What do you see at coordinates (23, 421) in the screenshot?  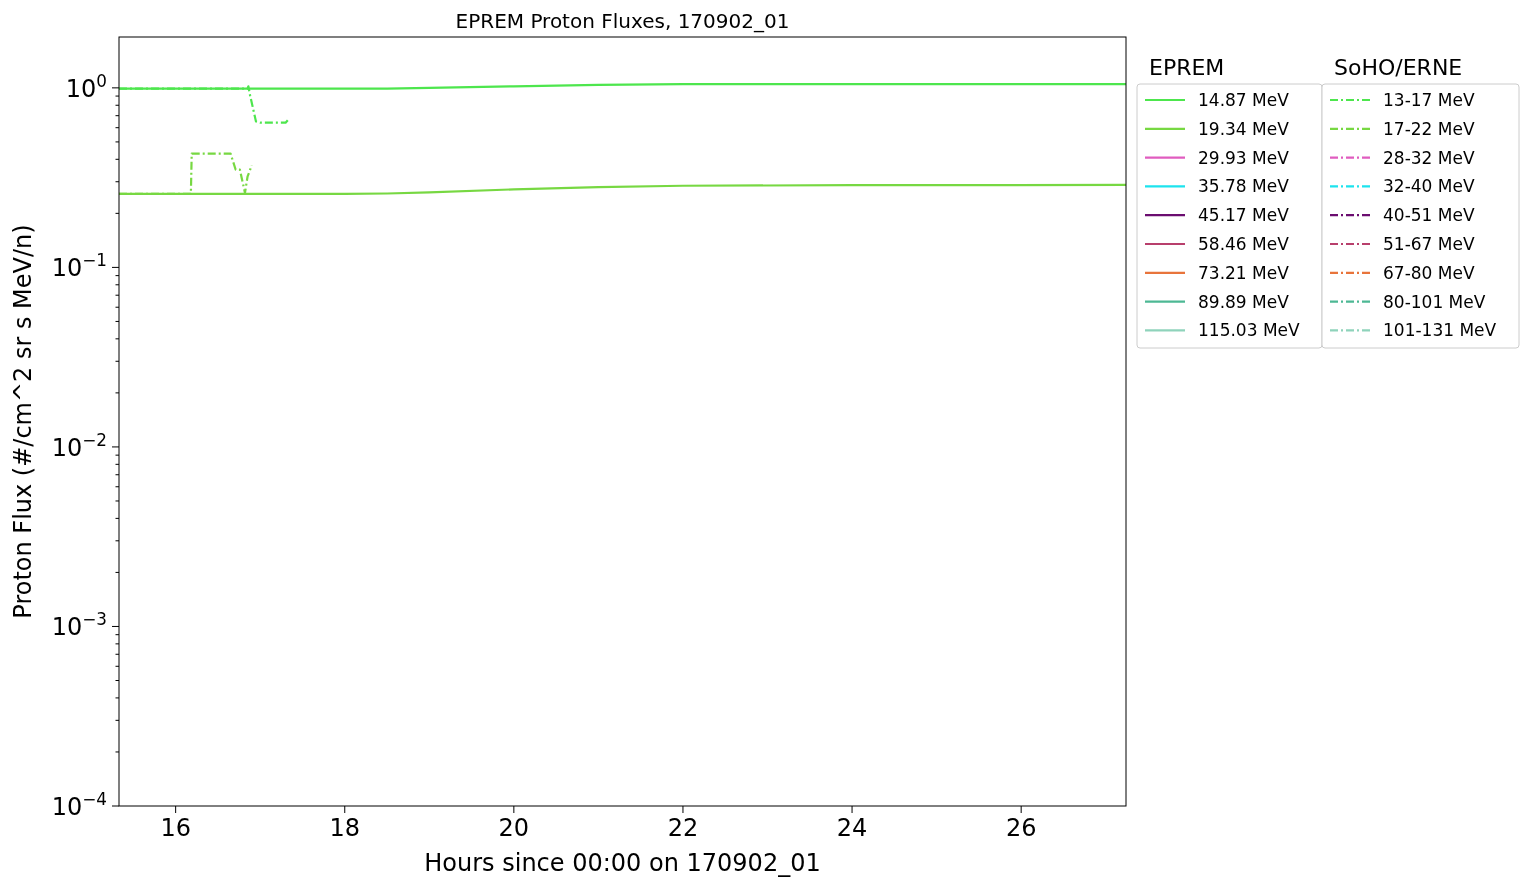 I see `y-axis-title: Proton Flux (#/cm^2 sr s MeV/n)` at bounding box center [23, 421].